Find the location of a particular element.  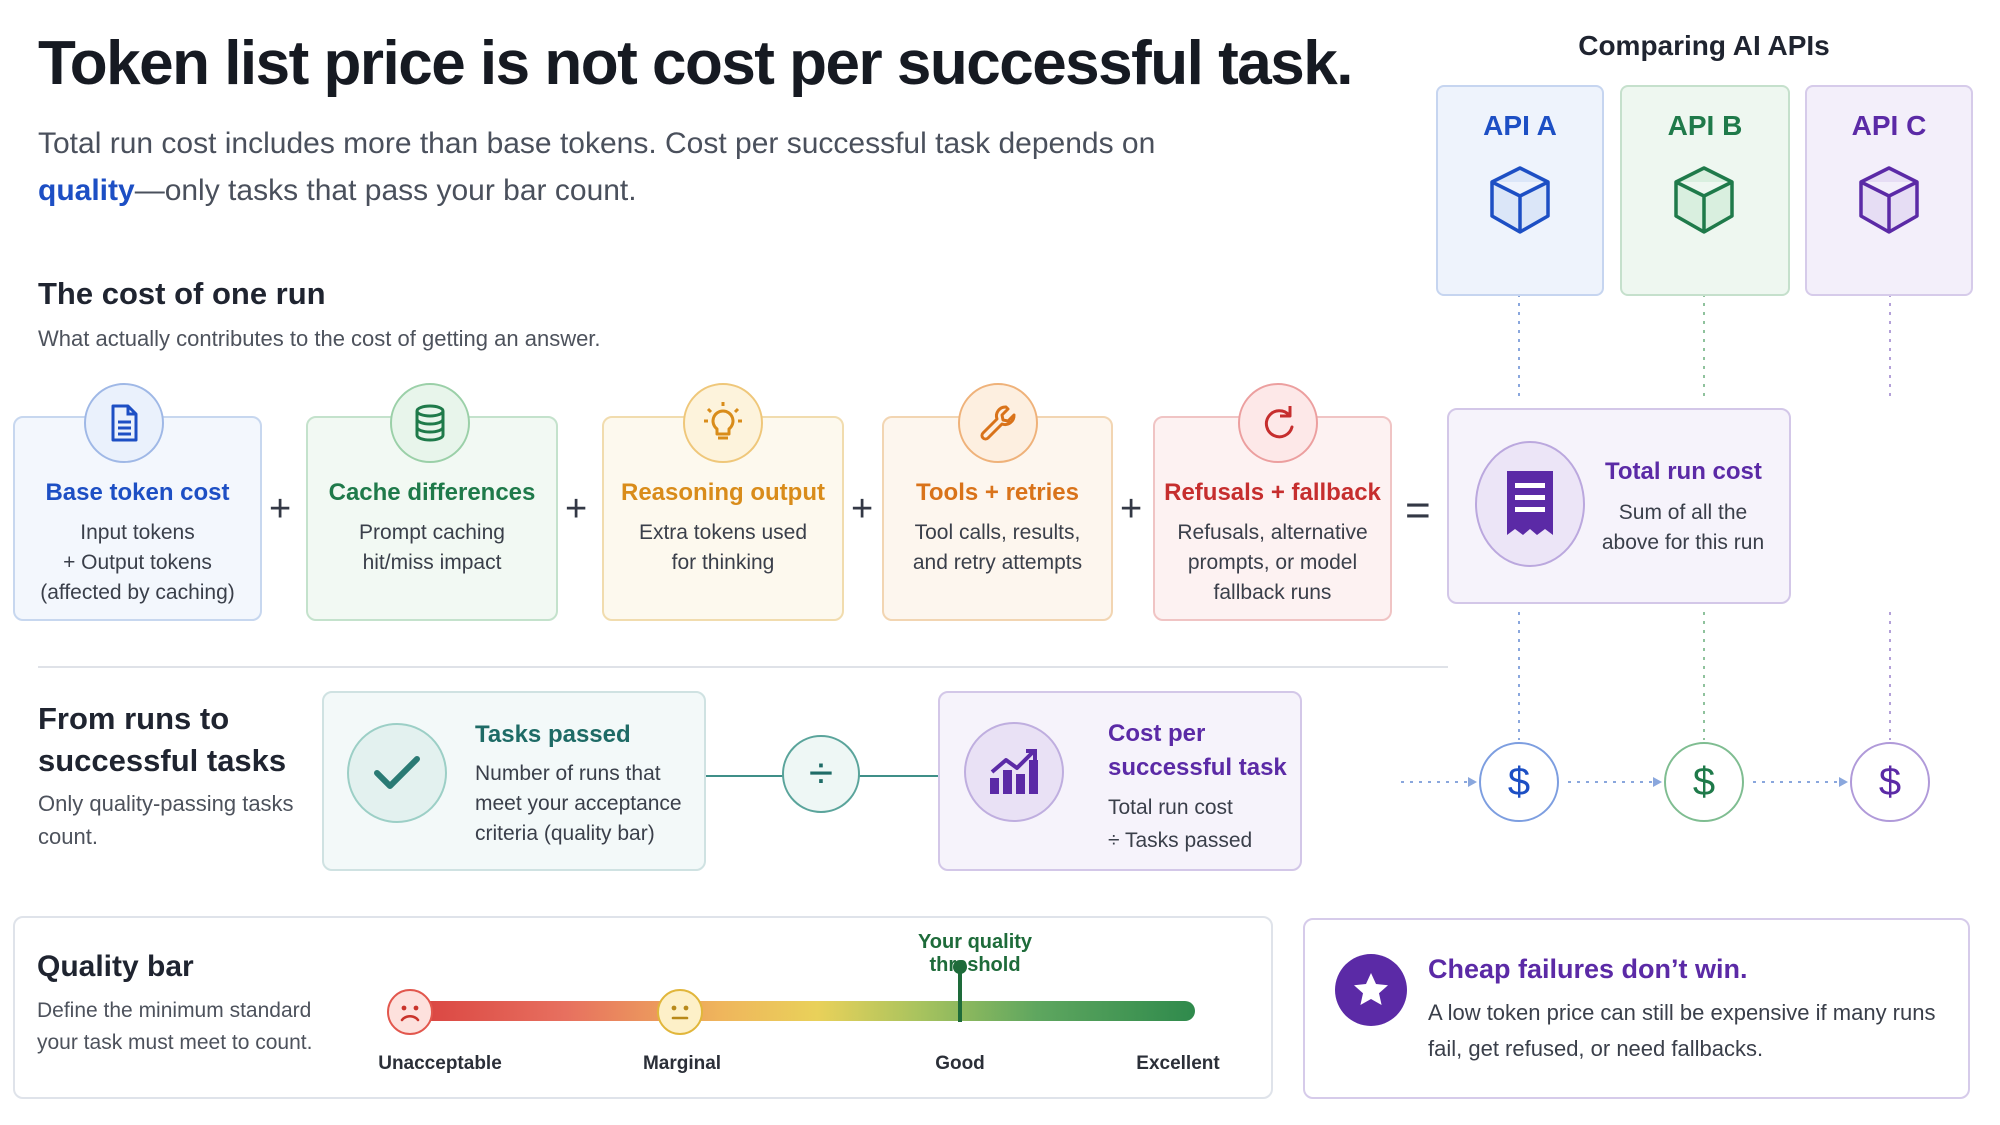

receipt-icon is located at coordinates (1530, 504).